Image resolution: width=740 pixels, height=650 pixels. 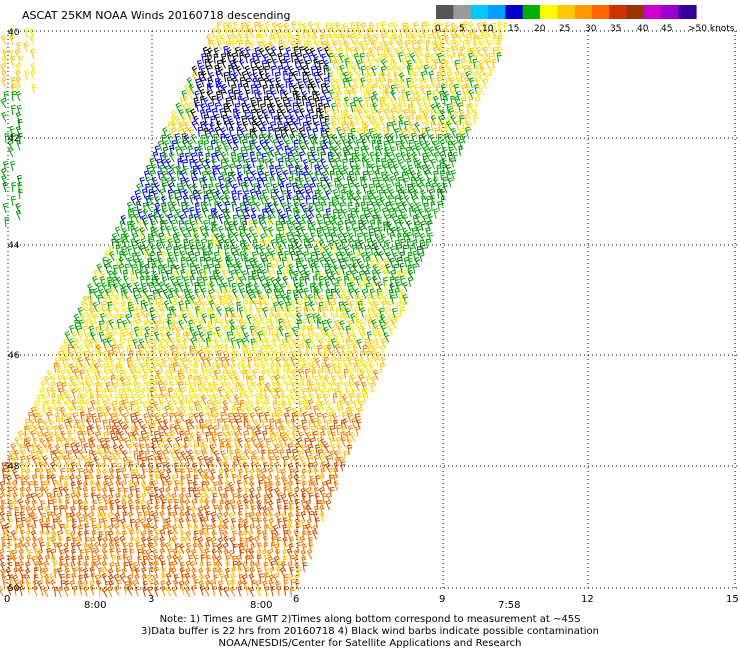 I want to click on legend-tick-label: 0, so click(x=438, y=29).